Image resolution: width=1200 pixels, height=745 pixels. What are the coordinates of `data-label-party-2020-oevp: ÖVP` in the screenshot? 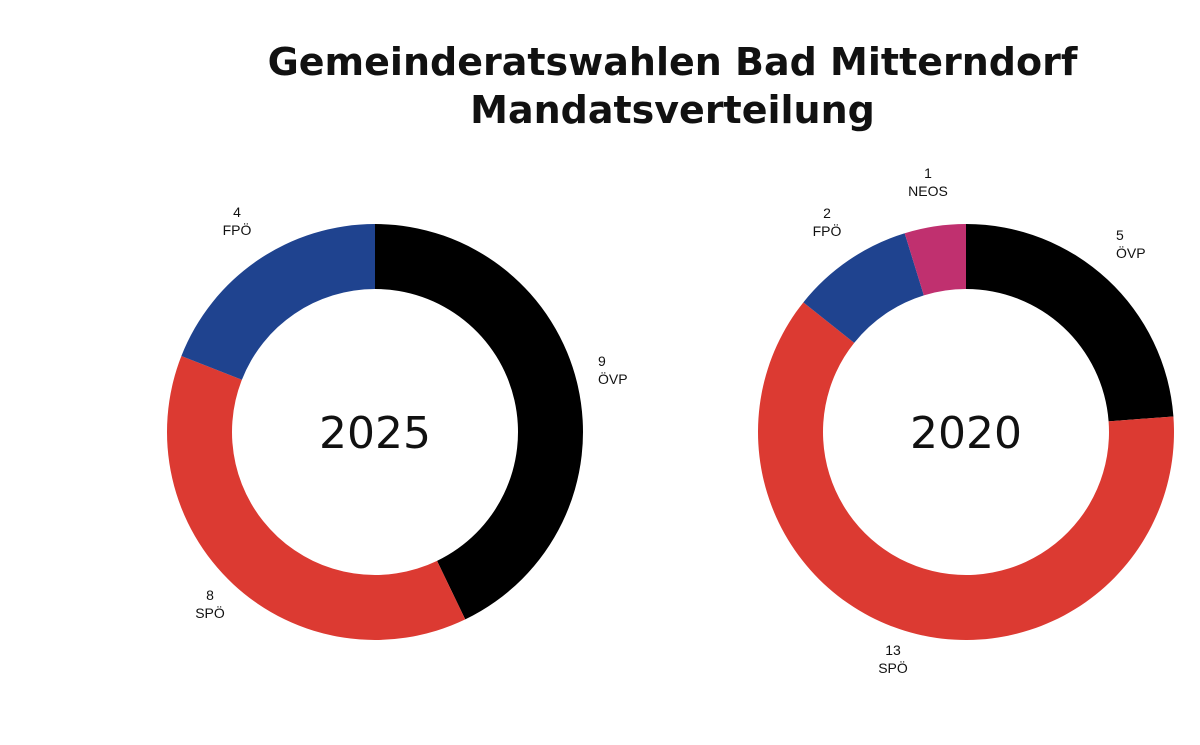 It's located at (1131, 252).